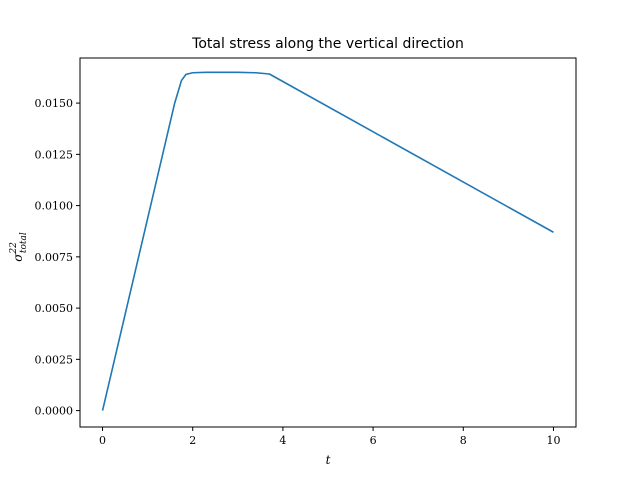 The image size is (640, 480). I want to click on y-tick-label: 0.0150, so click(54, 103).